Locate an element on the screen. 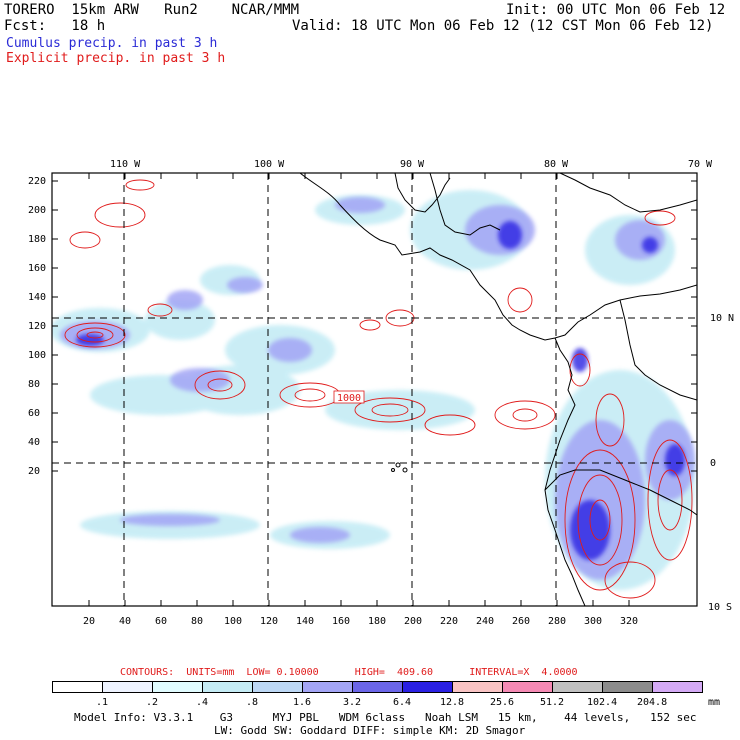 This screenshot has width=740, height=740. colorbar-value: 204.8 is located at coordinates (652, 702).